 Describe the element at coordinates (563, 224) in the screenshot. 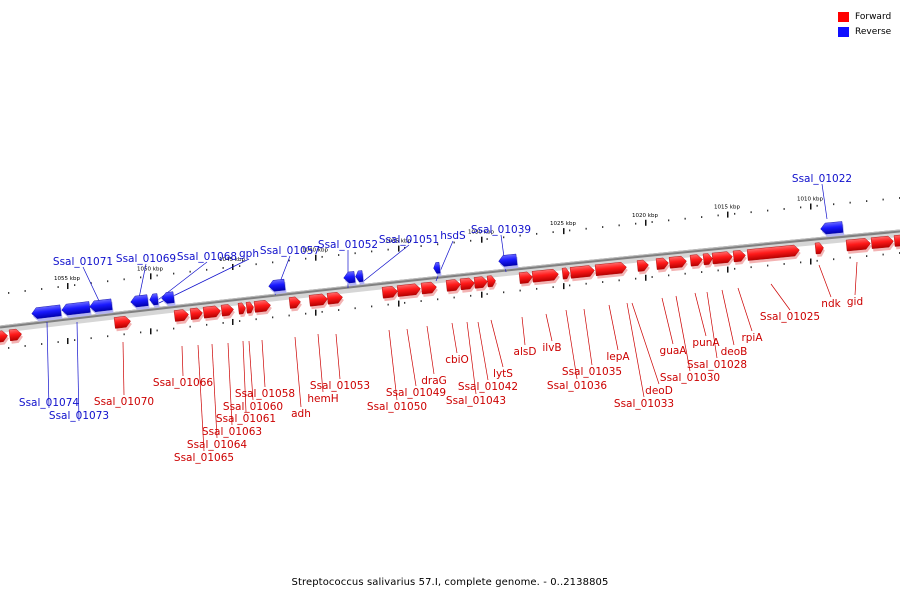

I see `tick-label: 1025 kbp` at that location.